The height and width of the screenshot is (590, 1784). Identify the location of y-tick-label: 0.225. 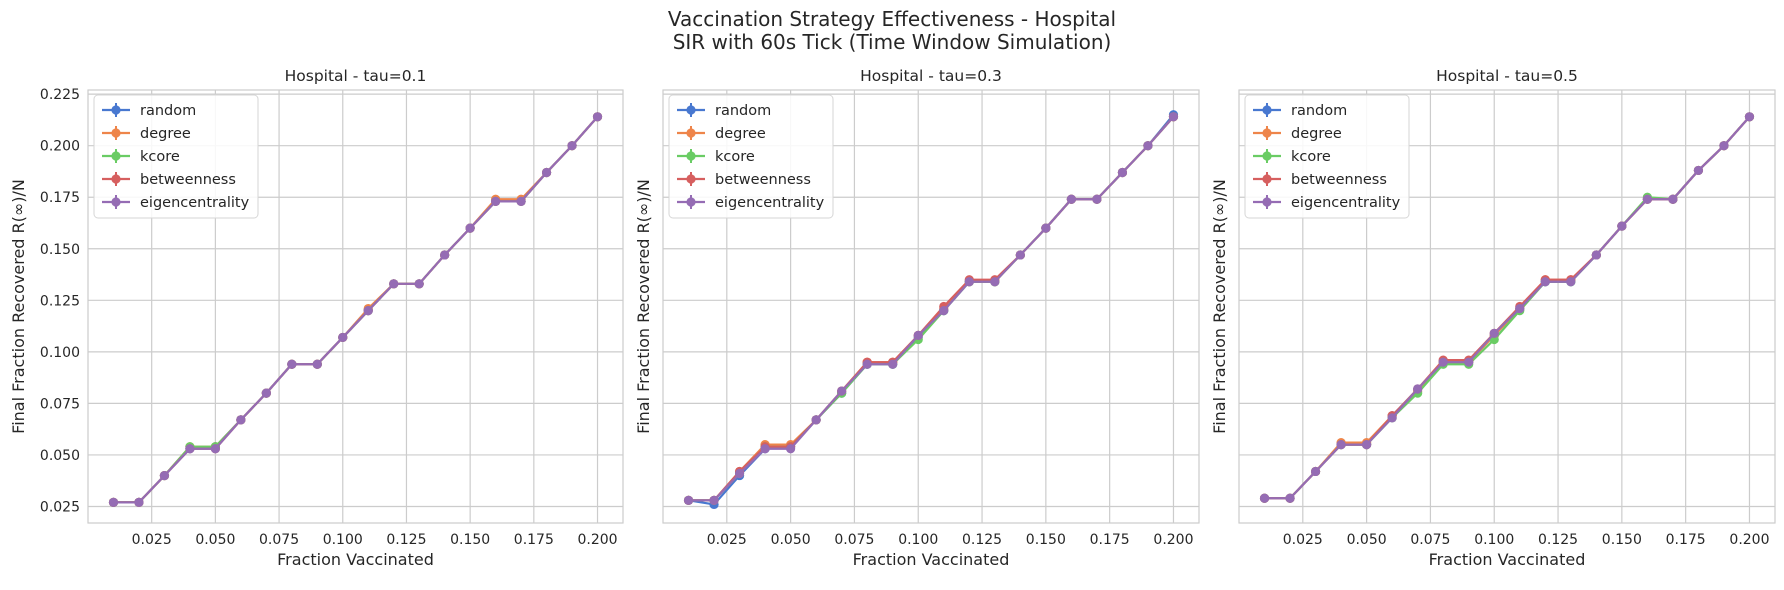
(60, 95).